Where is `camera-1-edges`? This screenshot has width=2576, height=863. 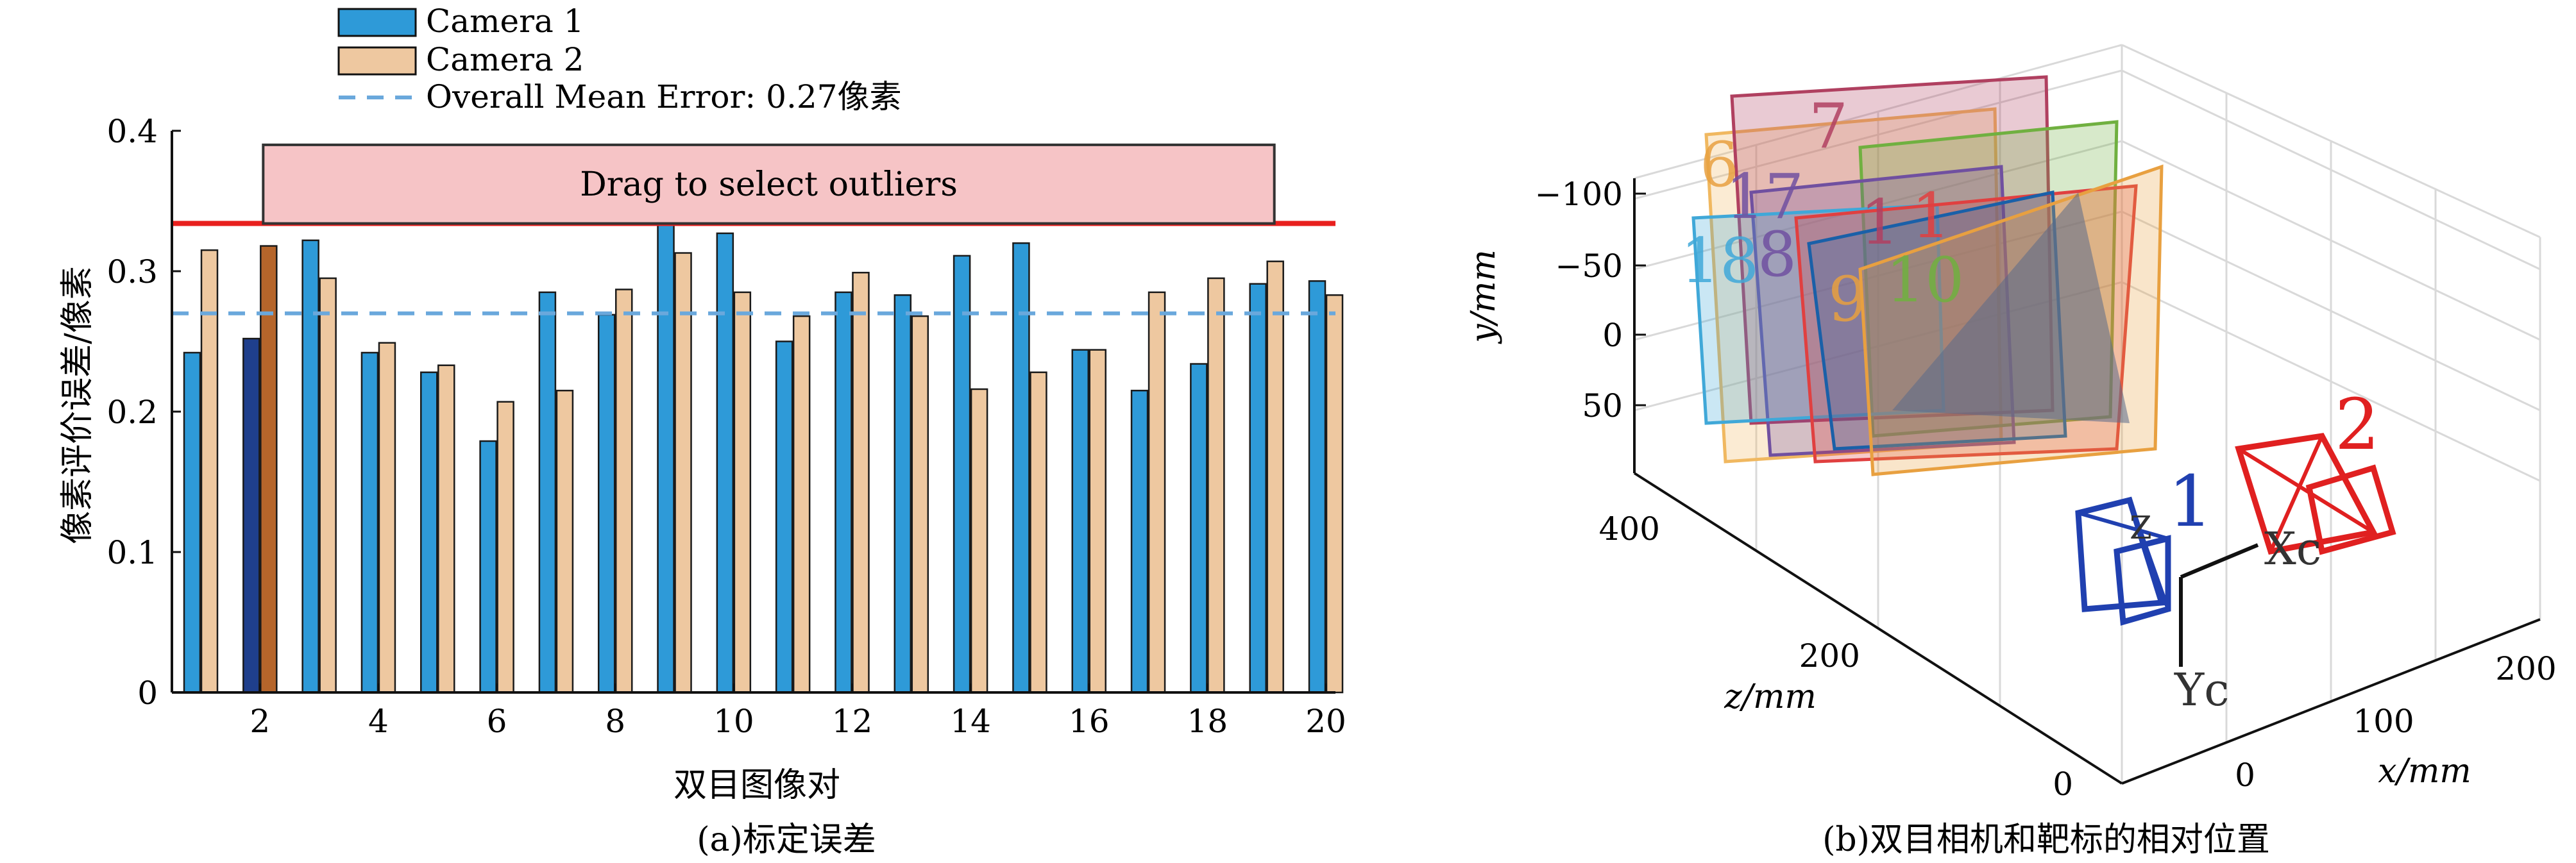 camera-1-edges is located at coordinates (2124, 554).